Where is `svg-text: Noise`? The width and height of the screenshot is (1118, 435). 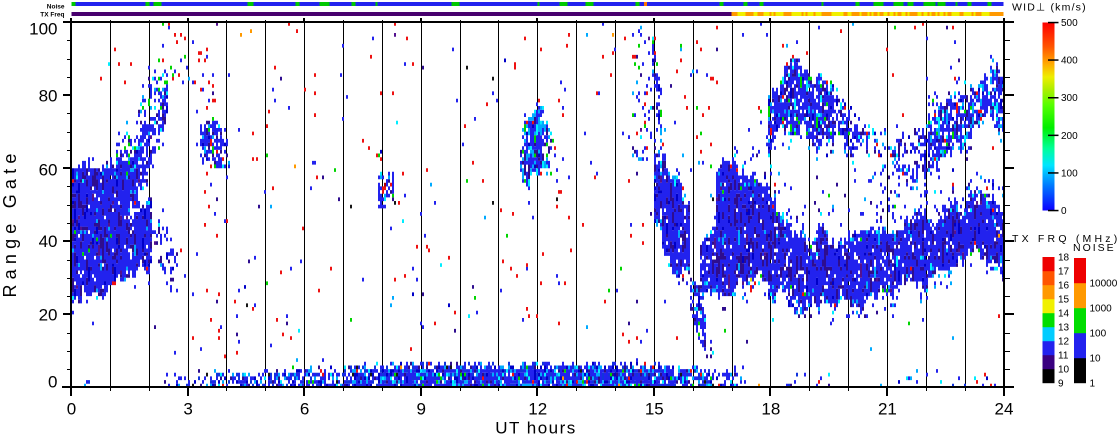
svg-text: Noise is located at coordinates (56, 6).